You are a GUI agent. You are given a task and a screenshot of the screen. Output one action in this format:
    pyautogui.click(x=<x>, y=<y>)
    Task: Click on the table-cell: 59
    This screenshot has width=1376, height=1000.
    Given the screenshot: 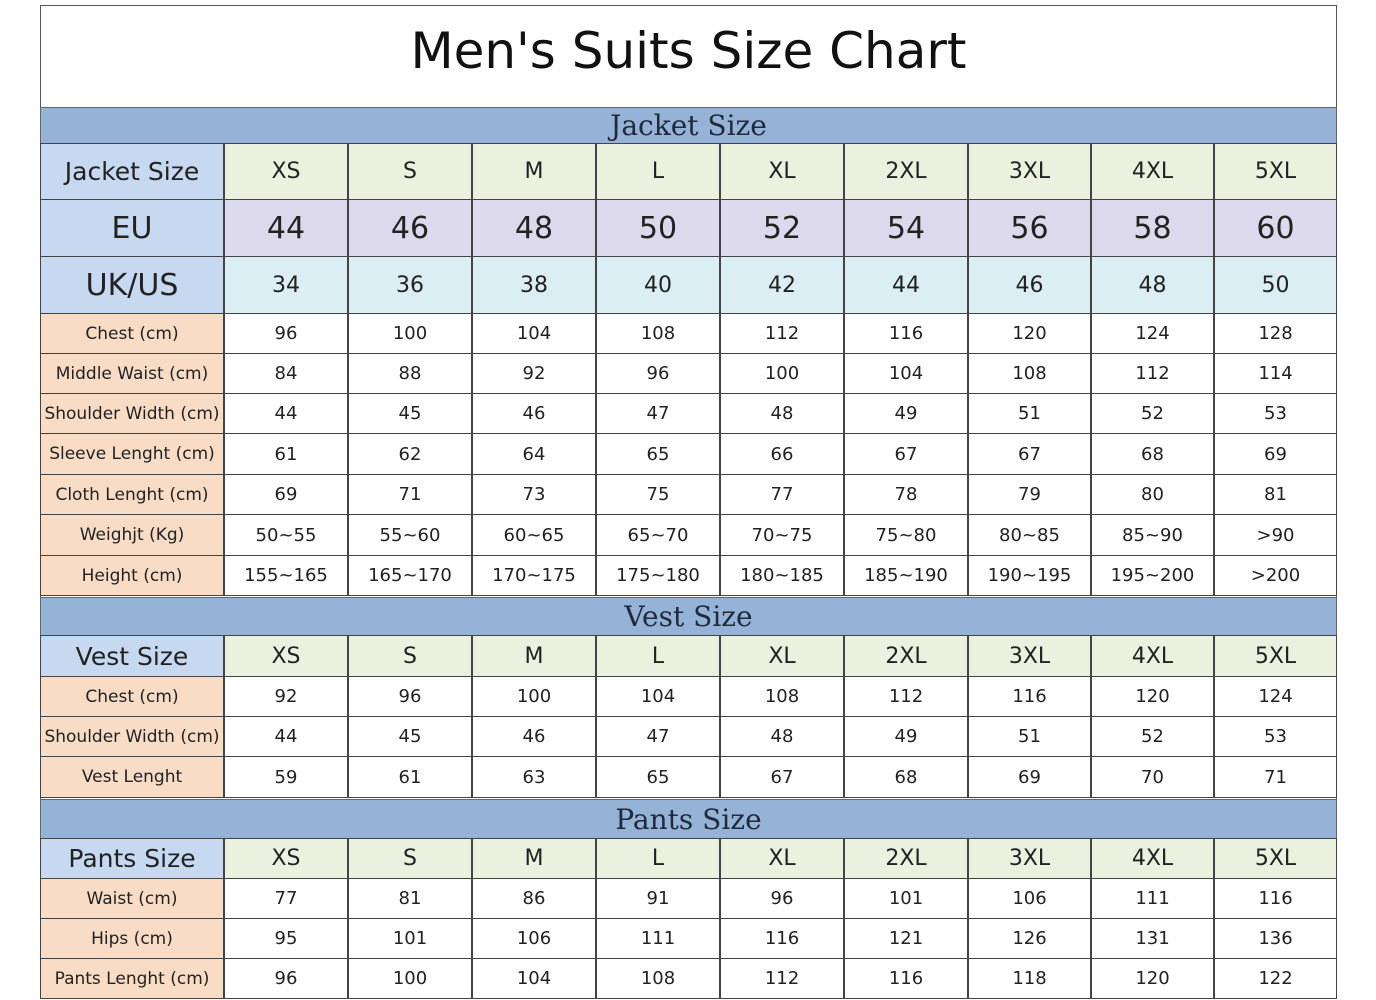 What is the action you would take?
    pyautogui.click(x=286, y=777)
    